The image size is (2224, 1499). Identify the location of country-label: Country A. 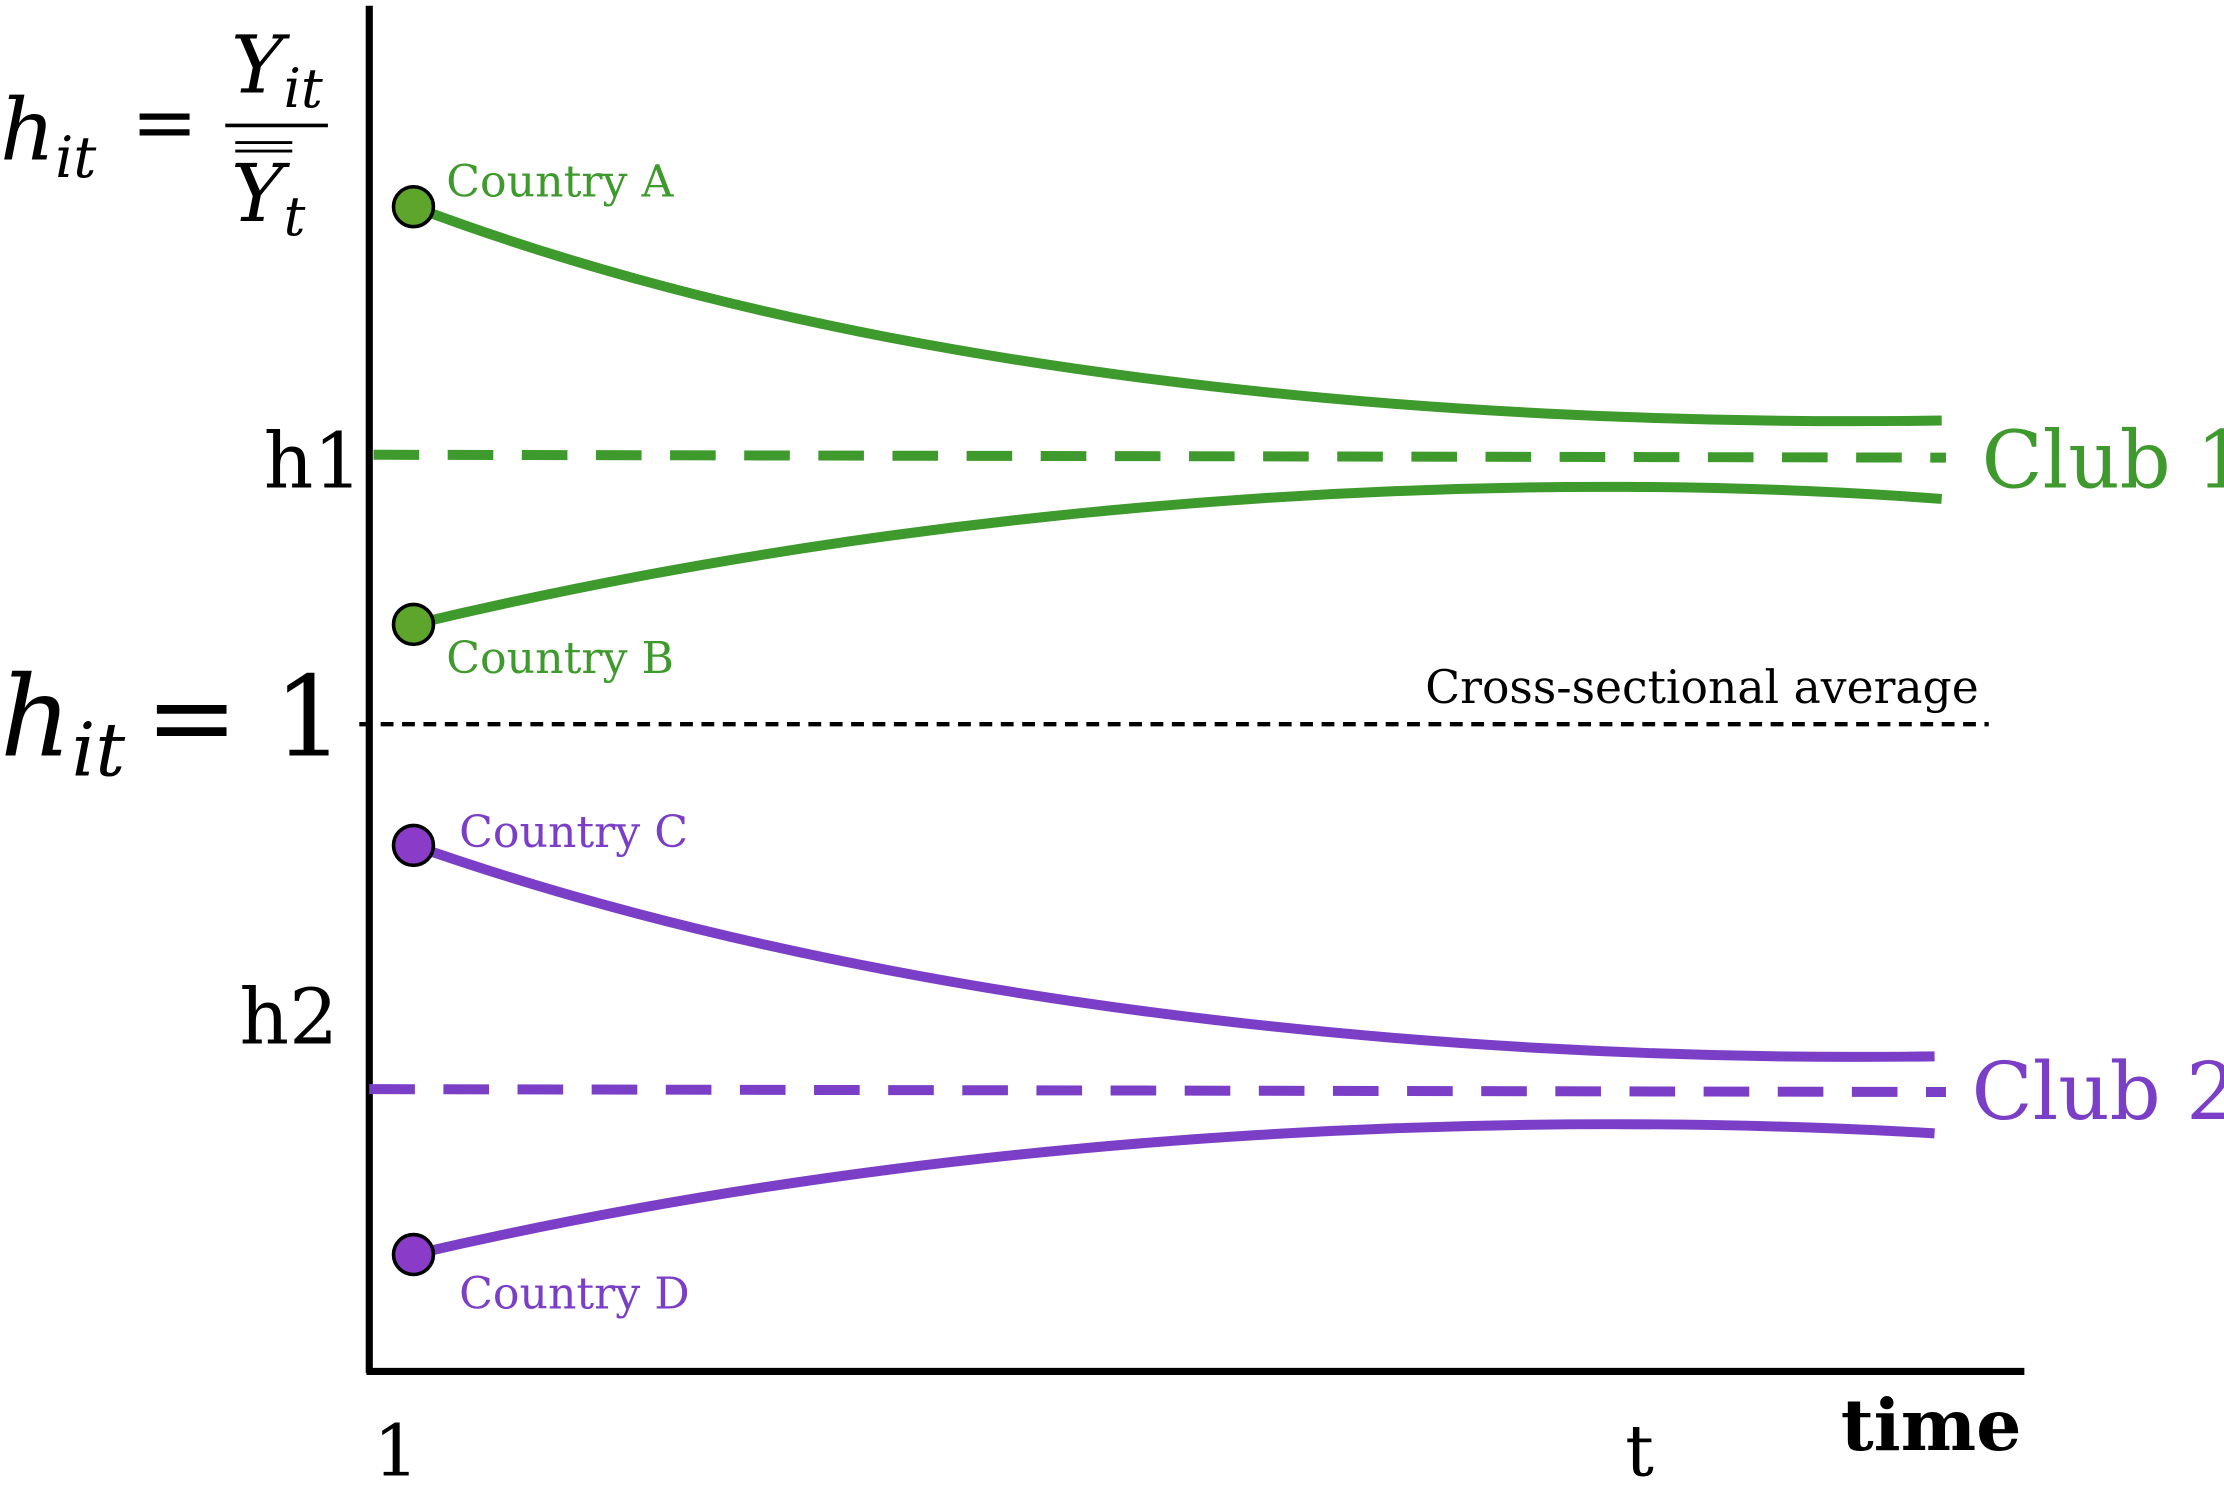
(560, 182).